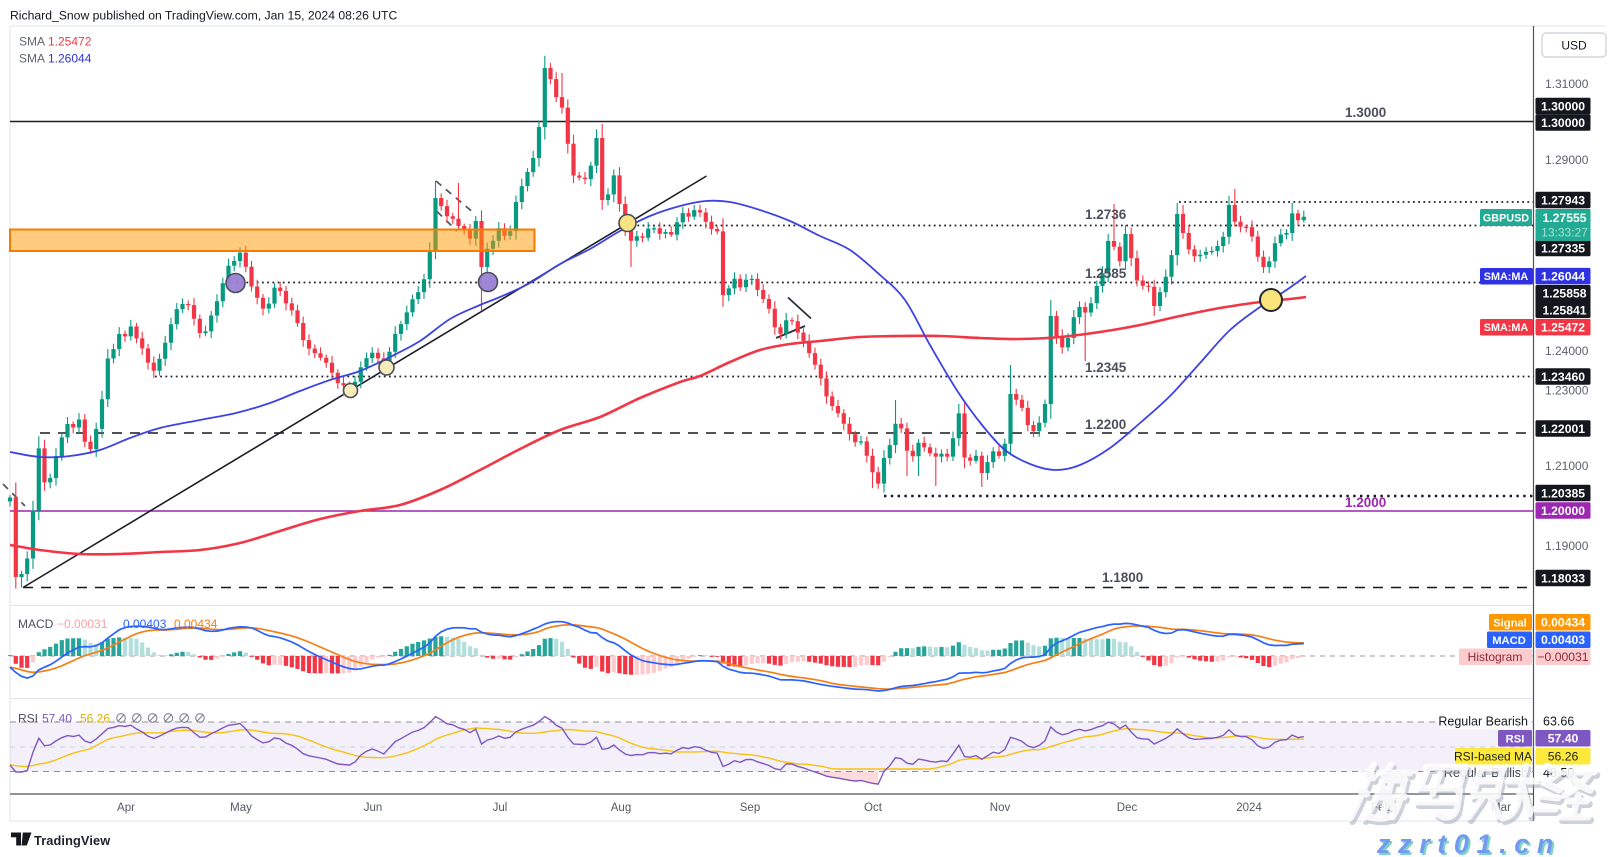 The width and height of the screenshot is (1610, 857). I want to click on svg-text: RSI-based MA, so click(1493, 757).